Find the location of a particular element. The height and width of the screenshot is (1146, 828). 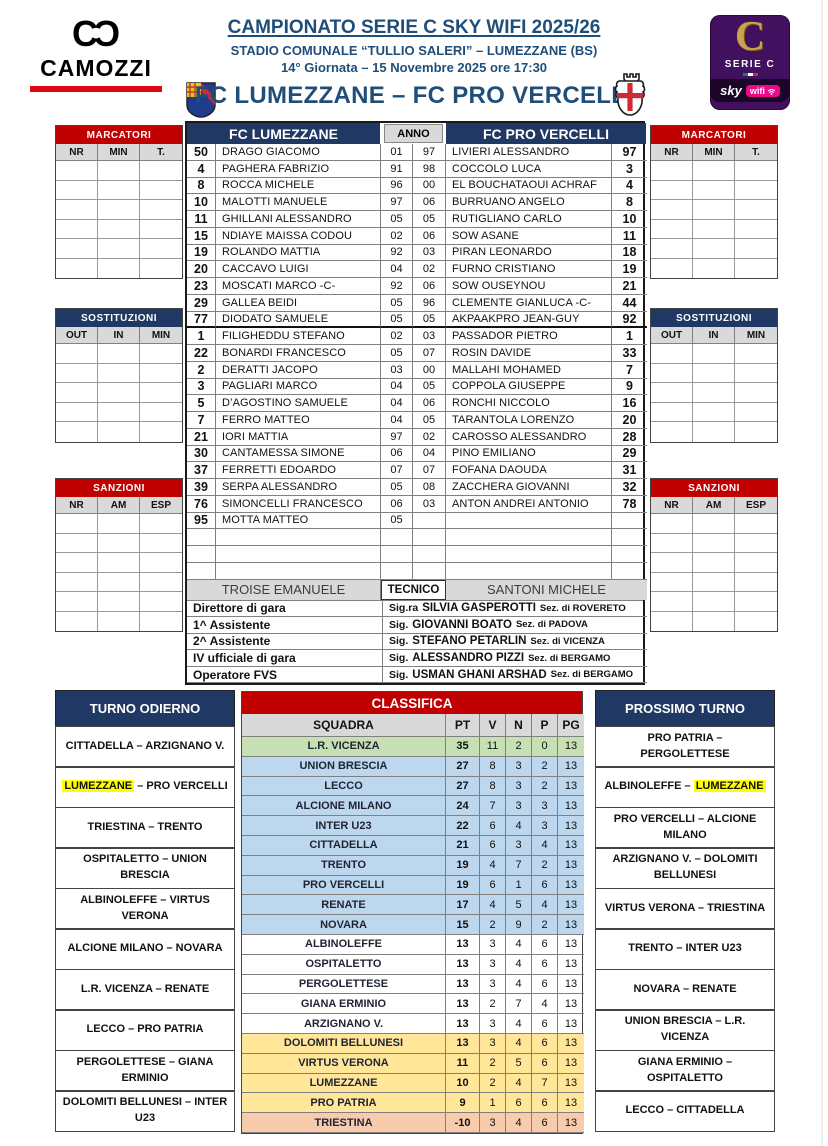

fixture-text: VIRTUS VERONA – TRIESTINA is located at coordinates (685, 909).